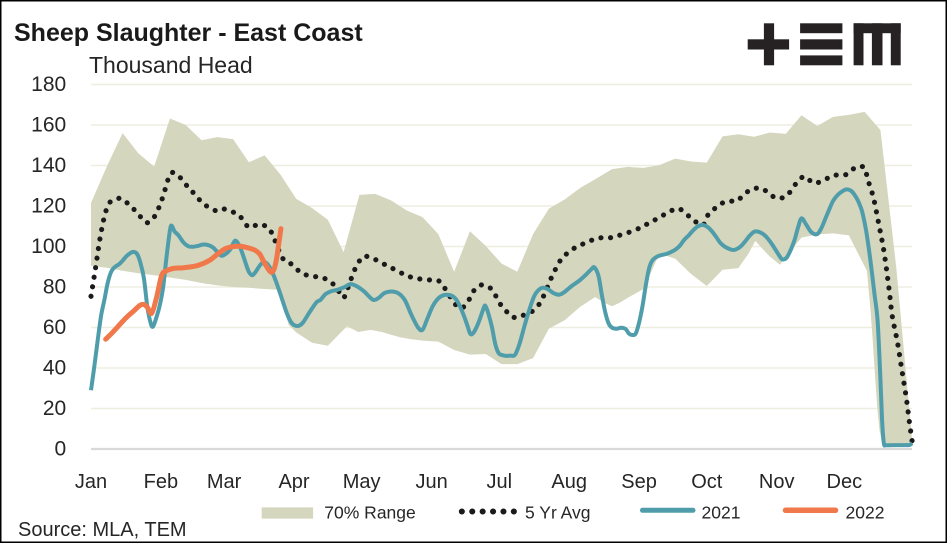  Describe the element at coordinates (639, 482) in the screenshot. I see `svg-text: Sep` at that location.